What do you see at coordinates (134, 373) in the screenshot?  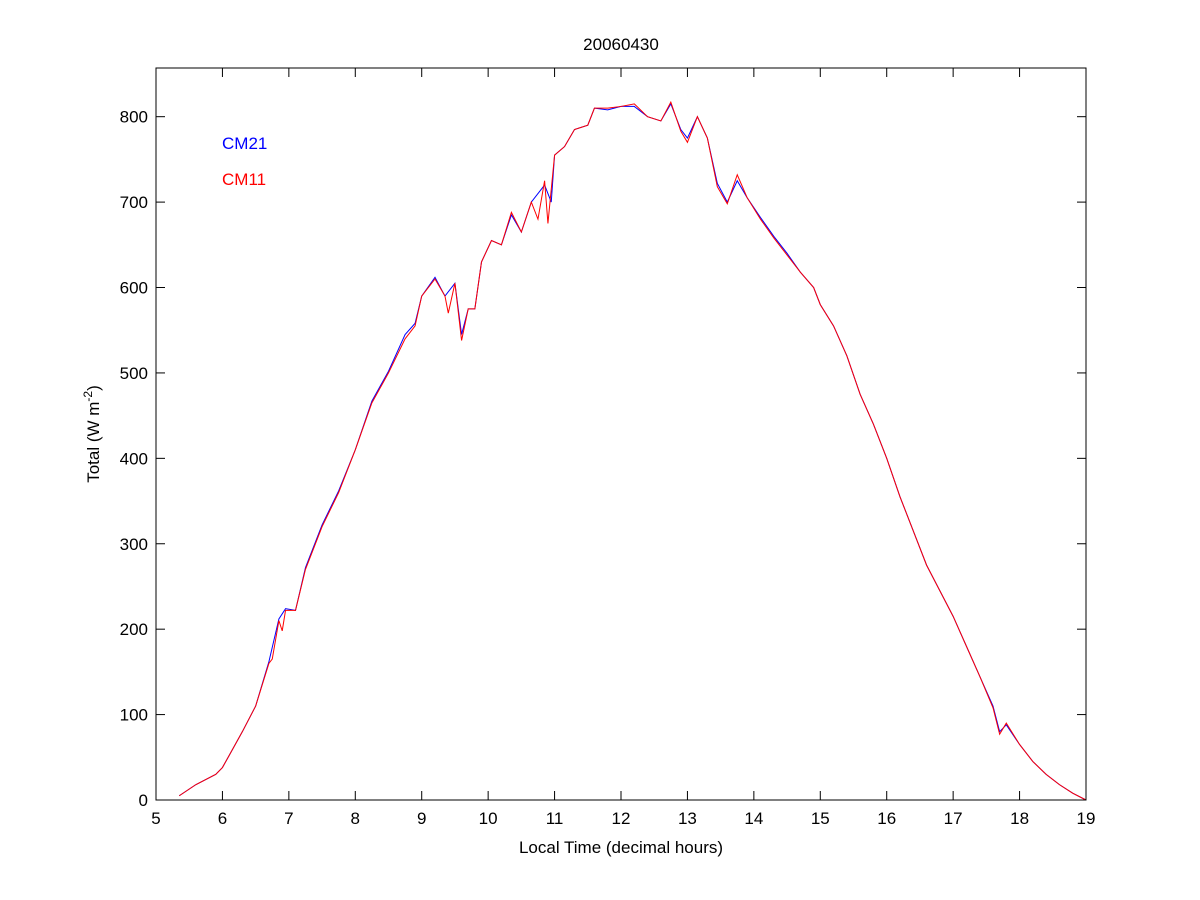 I see `y-tick-label: 500` at bounding box center [134, 373].